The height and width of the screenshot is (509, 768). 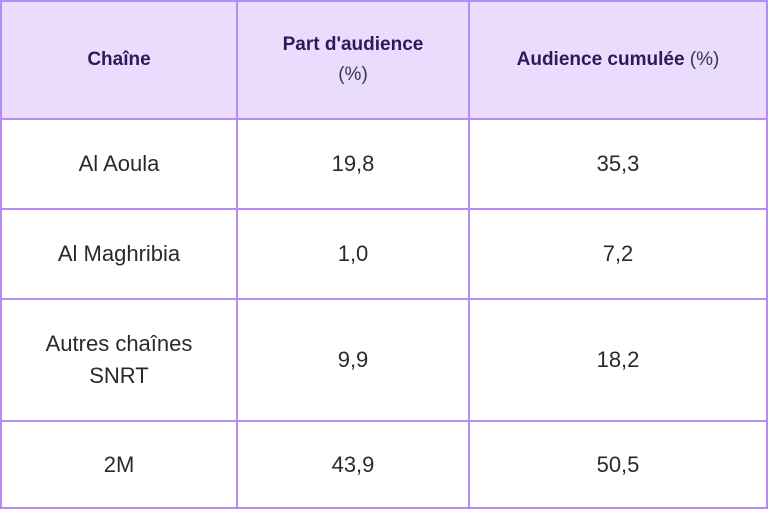 What do you see at coordinates (119, 360) in the screenshot?
I see `cell-chaine: Autres chaînes SNRT` at bounding box center [119, 360].